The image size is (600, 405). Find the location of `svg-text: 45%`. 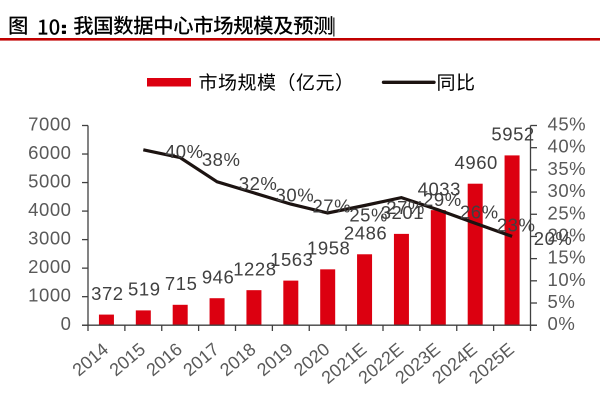

svg-text: 45% is located at coordinates (567, 124).